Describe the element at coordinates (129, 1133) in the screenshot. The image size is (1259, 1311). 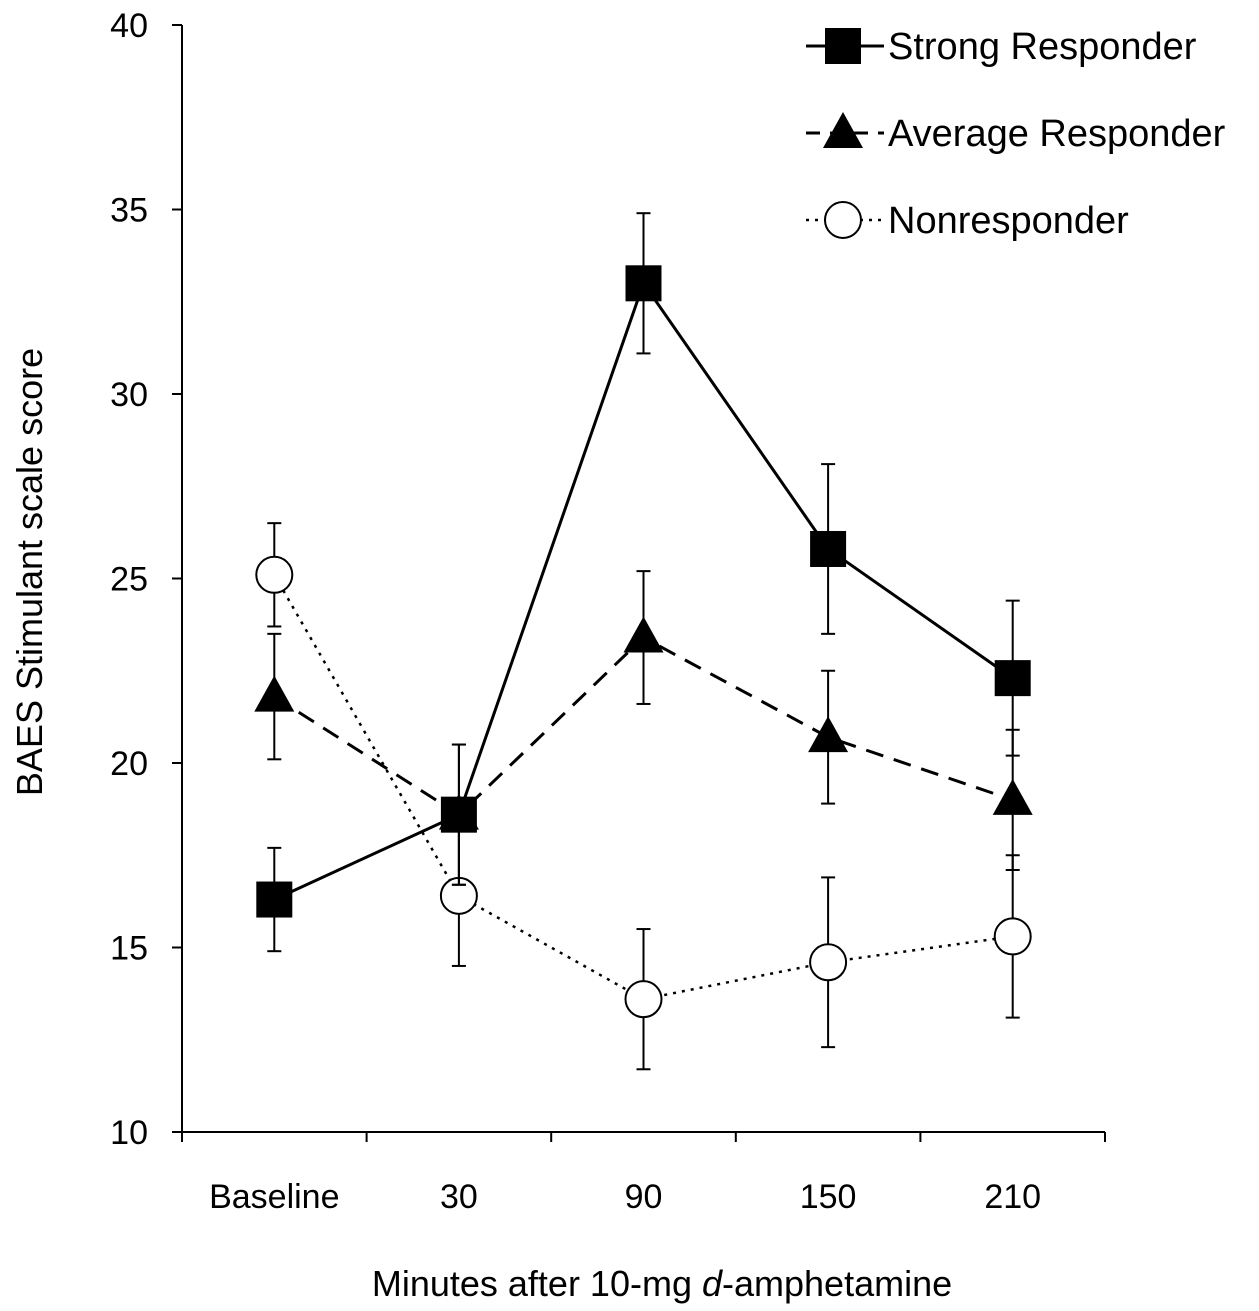
I see `y-tick-label: 10` at that location.